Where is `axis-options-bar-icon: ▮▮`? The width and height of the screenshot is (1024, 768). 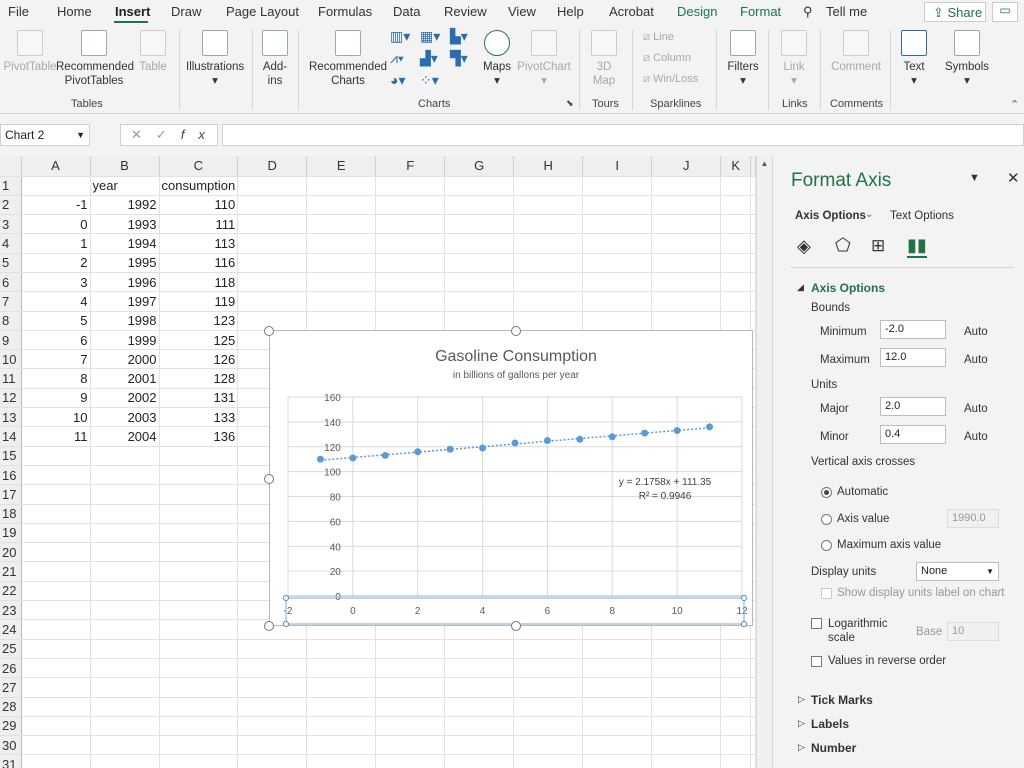
axis-options-bar-icon: ▮▮ is located at coordinates (917, 245).